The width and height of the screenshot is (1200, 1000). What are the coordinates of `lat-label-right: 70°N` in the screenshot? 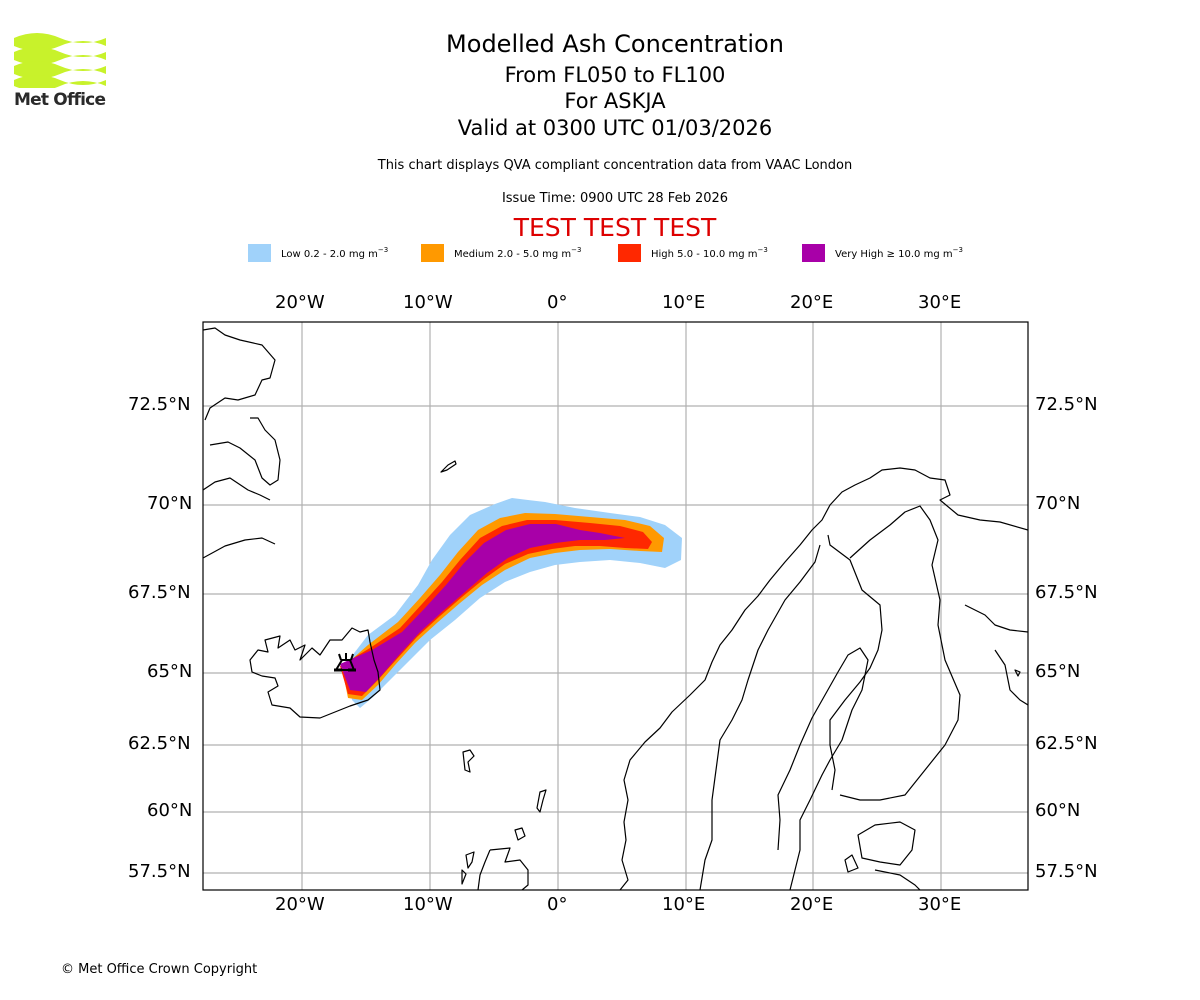 It's located at (1058, 503).